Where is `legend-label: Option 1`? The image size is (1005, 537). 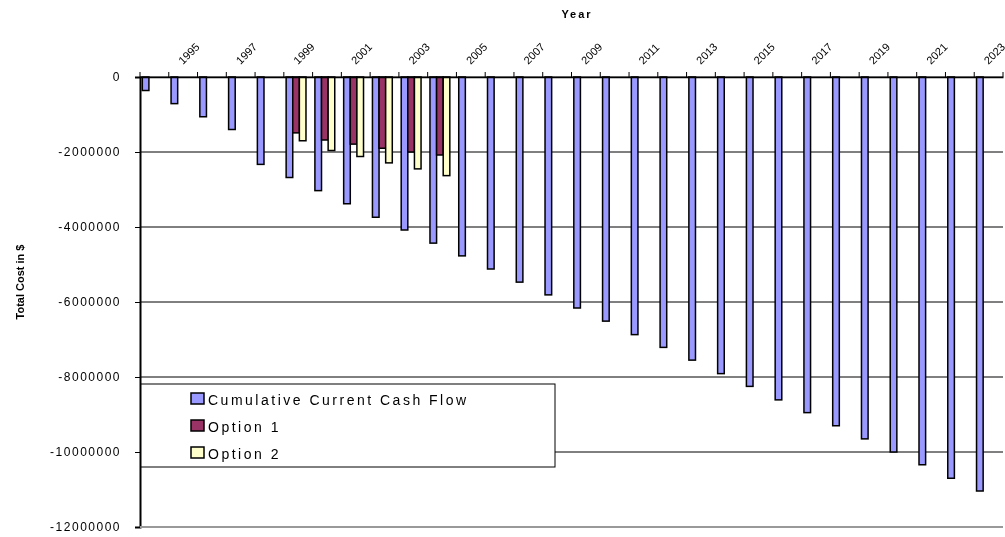
legend-label: Option 1 is located at coordinates (244, 427).